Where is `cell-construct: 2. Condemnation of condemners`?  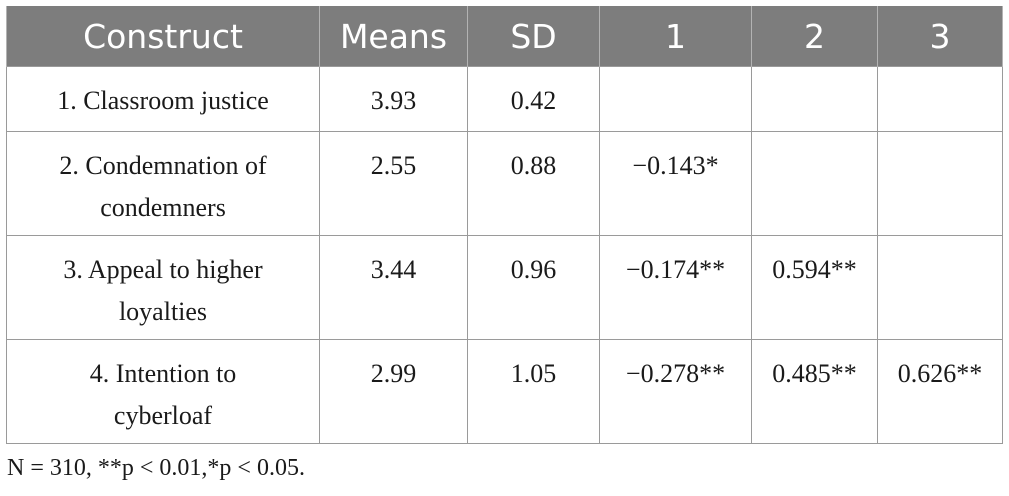
cell-construct: 2. Condemnation of condemners is located at coordinates (163, 183).